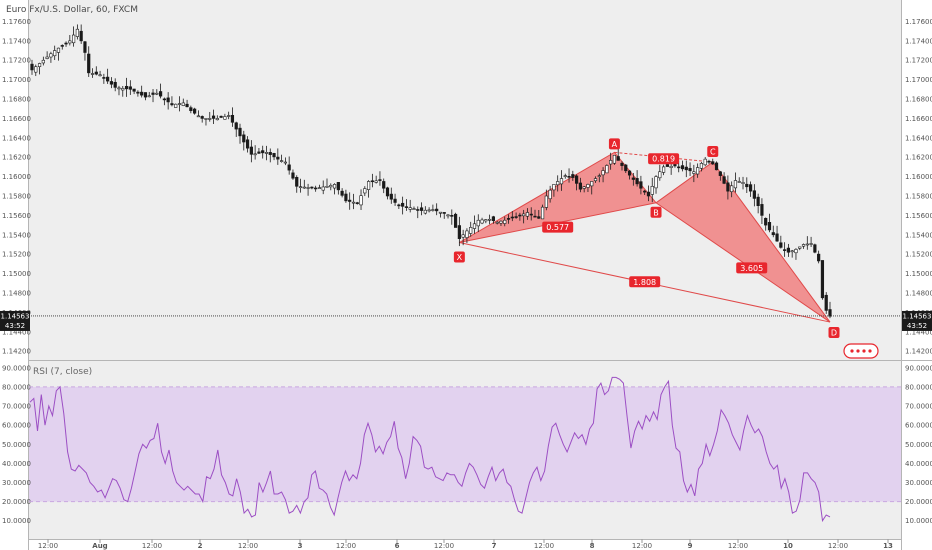  What do you see at coordinates (918, 407) in the screenshot?
I see `rsi-tick-label-right: 70.0000` at bounding box center [918, 407].